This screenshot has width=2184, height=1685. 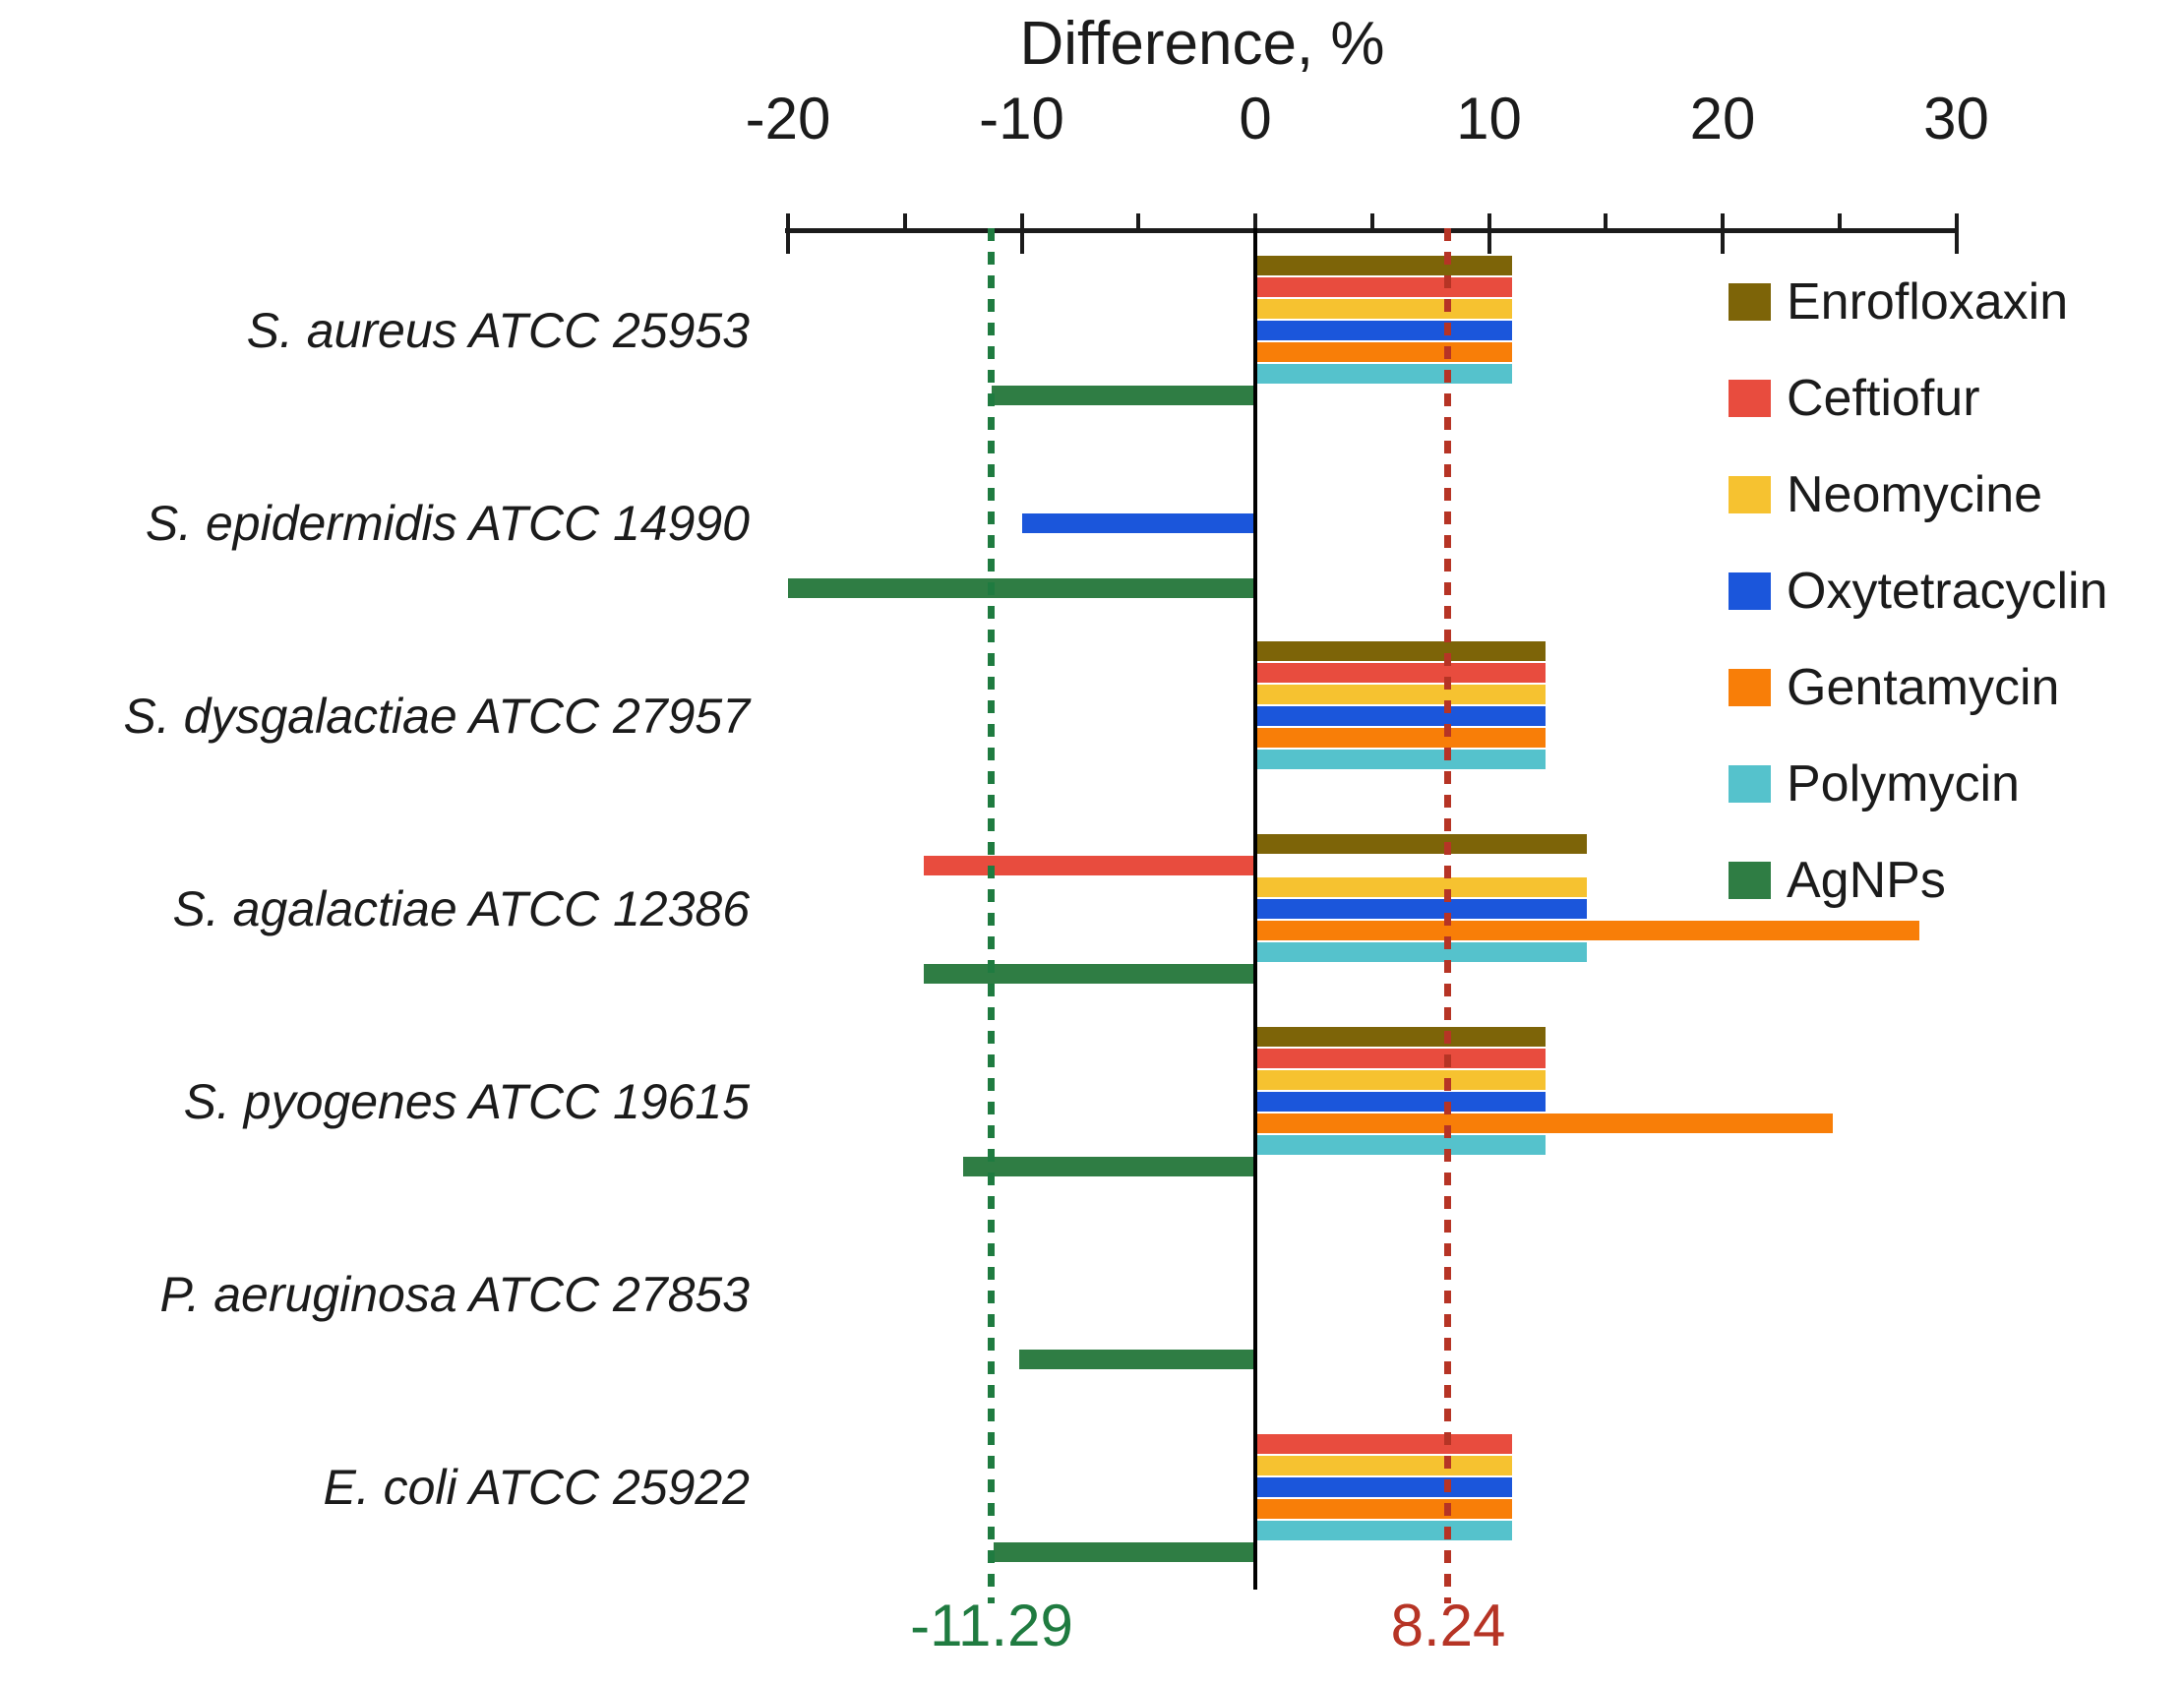 I want to click on x-axis-major-tick--10, so click(x=1021, y=234).